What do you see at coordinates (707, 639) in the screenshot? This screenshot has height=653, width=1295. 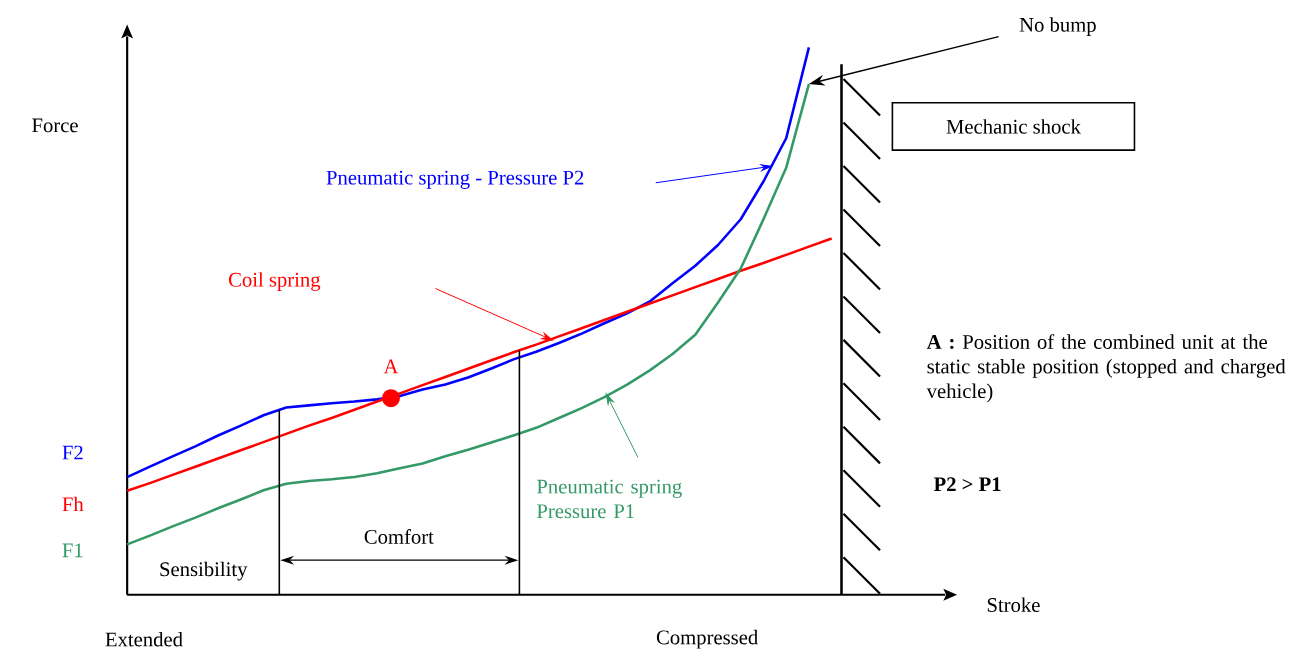 I see `text: Compressed` at bounding box center [707, 639].